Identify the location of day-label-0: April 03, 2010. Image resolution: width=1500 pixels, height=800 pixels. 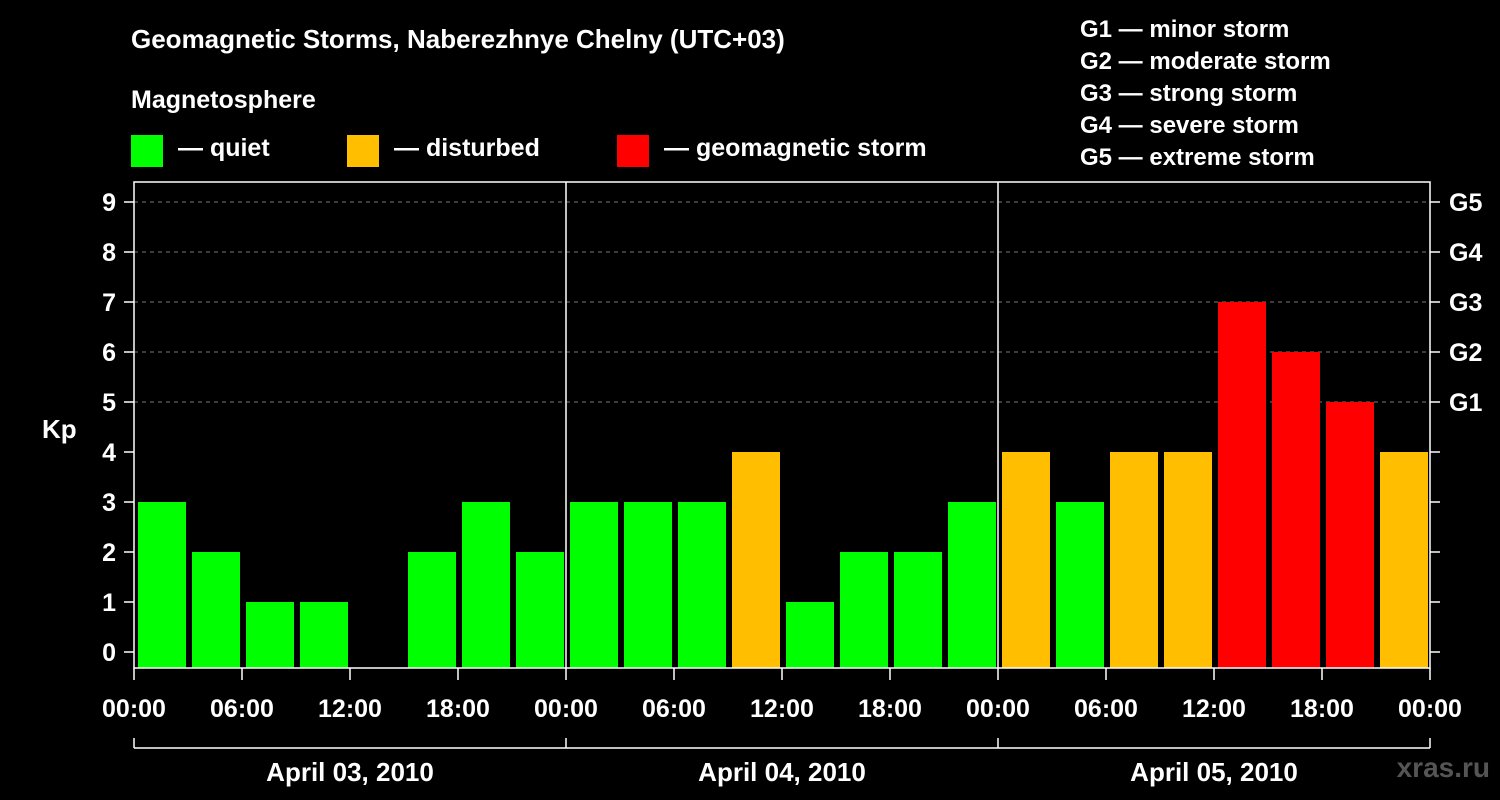
(350, 772).